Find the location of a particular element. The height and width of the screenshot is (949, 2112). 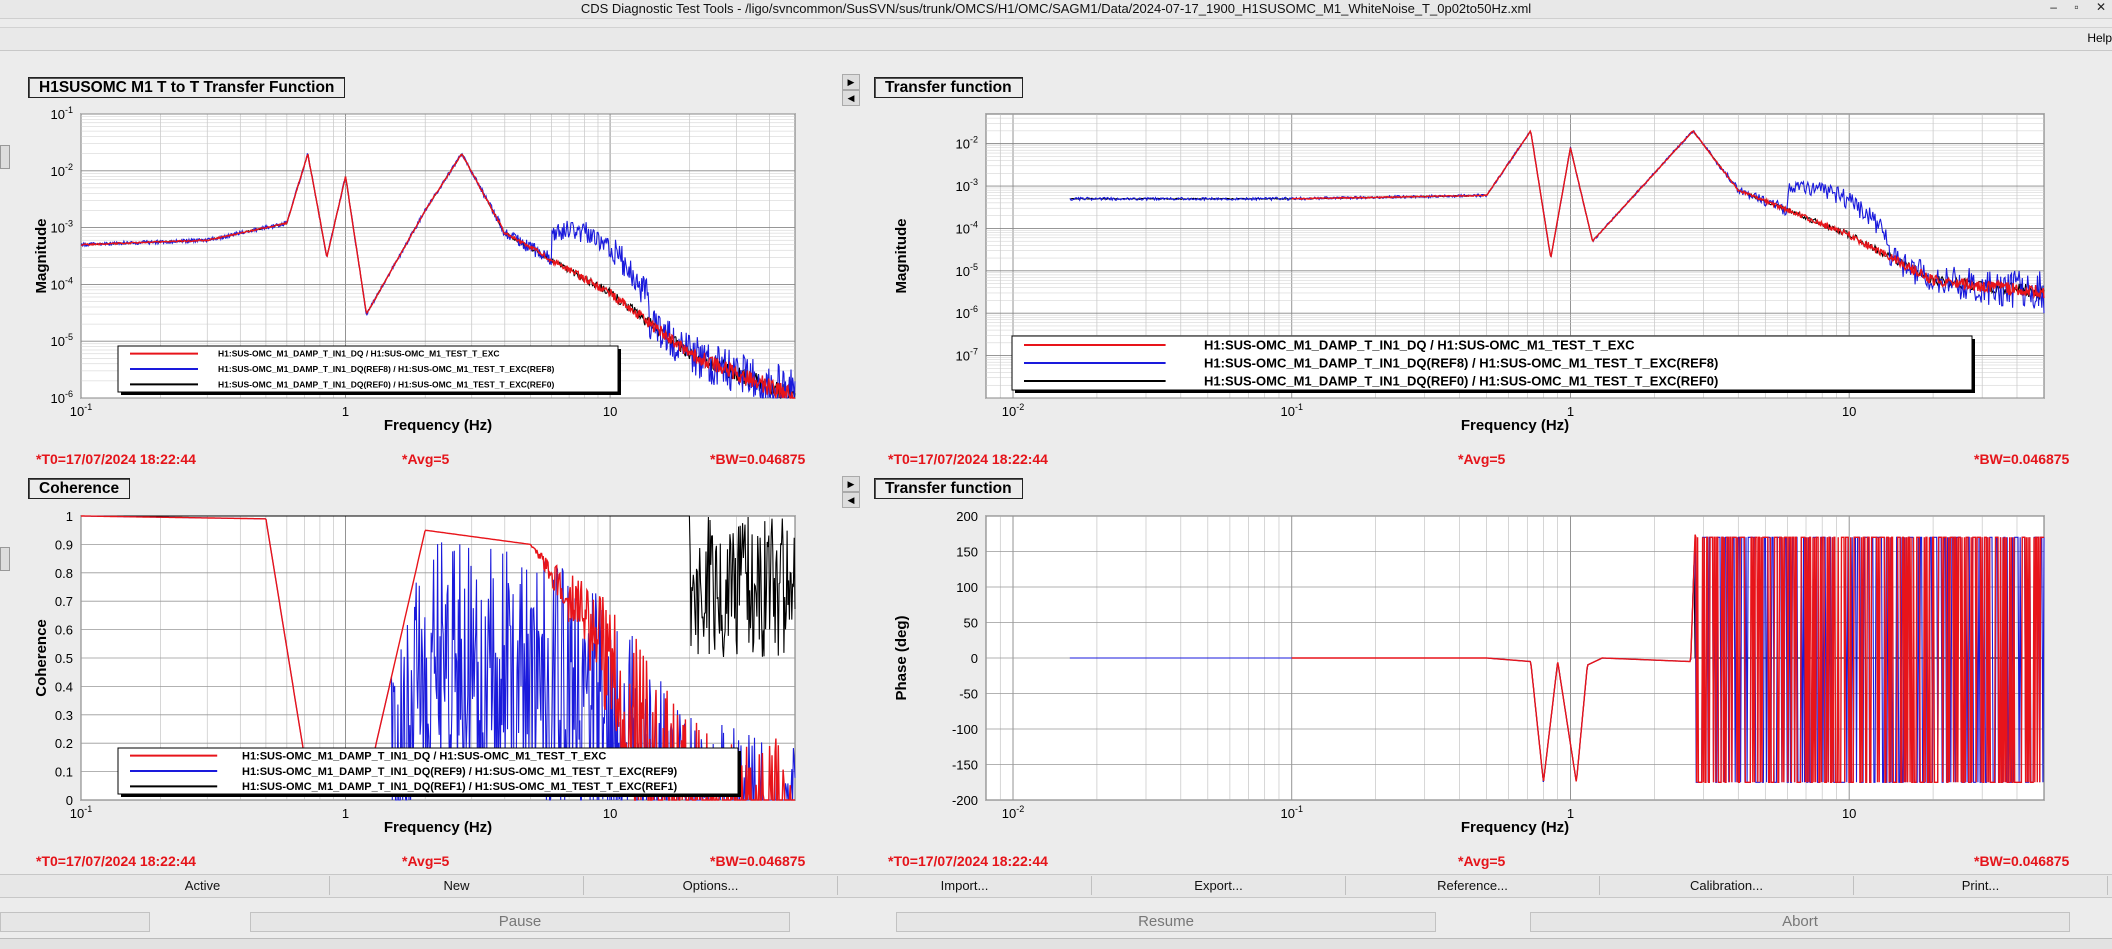

y-tick-label: 10-7 is located at coordinates (967, 355).